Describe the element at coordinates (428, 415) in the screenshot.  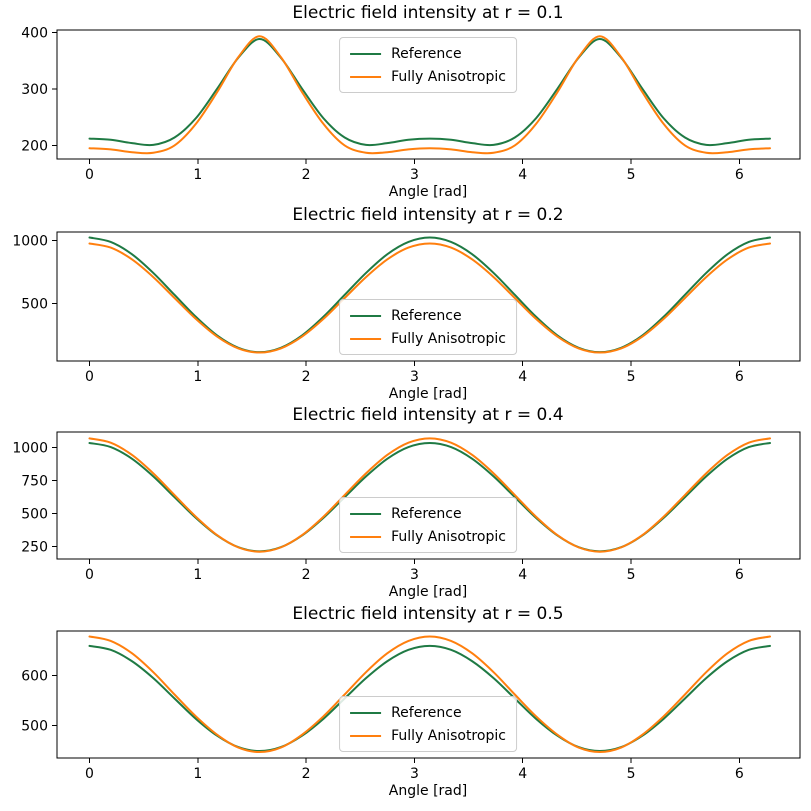
I see `subplot-title: Electric field intensity at r = 0.4` at that location.